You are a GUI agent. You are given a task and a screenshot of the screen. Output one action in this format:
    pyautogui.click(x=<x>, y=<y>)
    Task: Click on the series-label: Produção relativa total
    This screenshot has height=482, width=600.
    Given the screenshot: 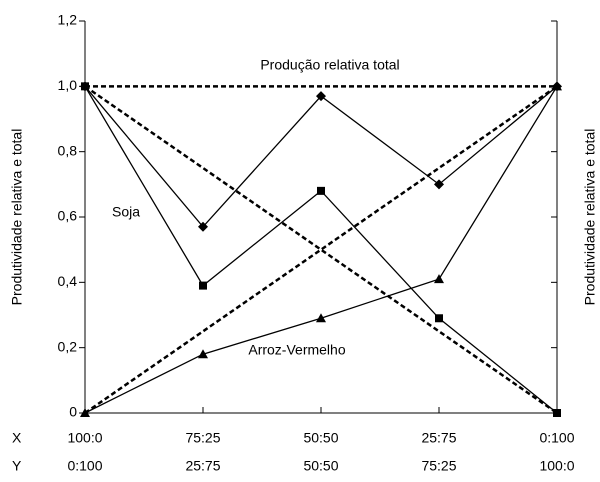 What is the action you would take?
    pyautogui.click(x=329, y=65)
    